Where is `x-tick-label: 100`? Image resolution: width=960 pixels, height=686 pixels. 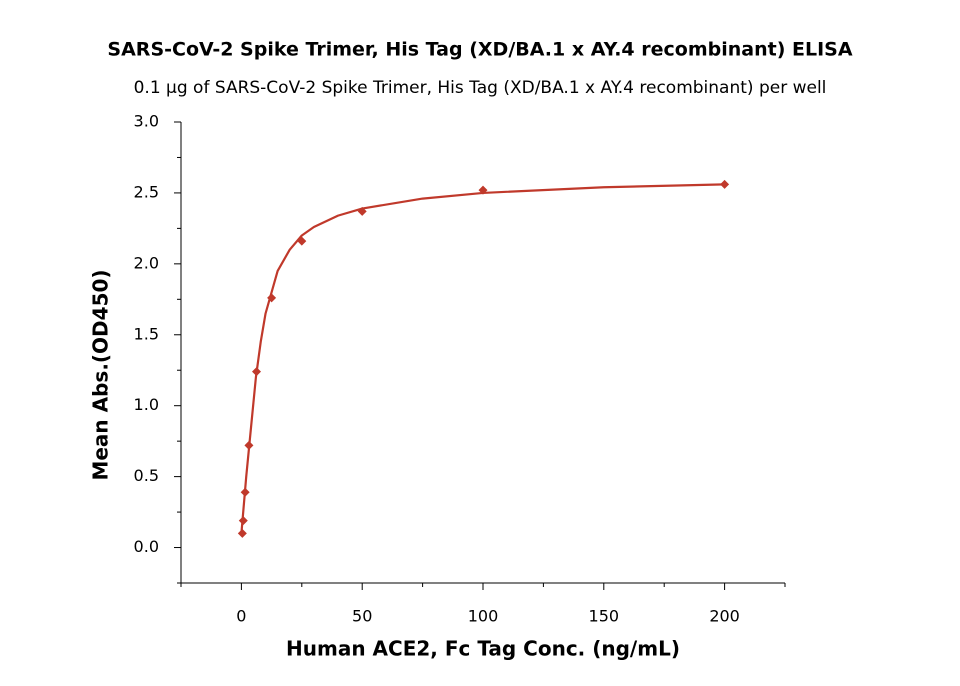 x-tick-label: 100 is located at coordinates (483, 616).